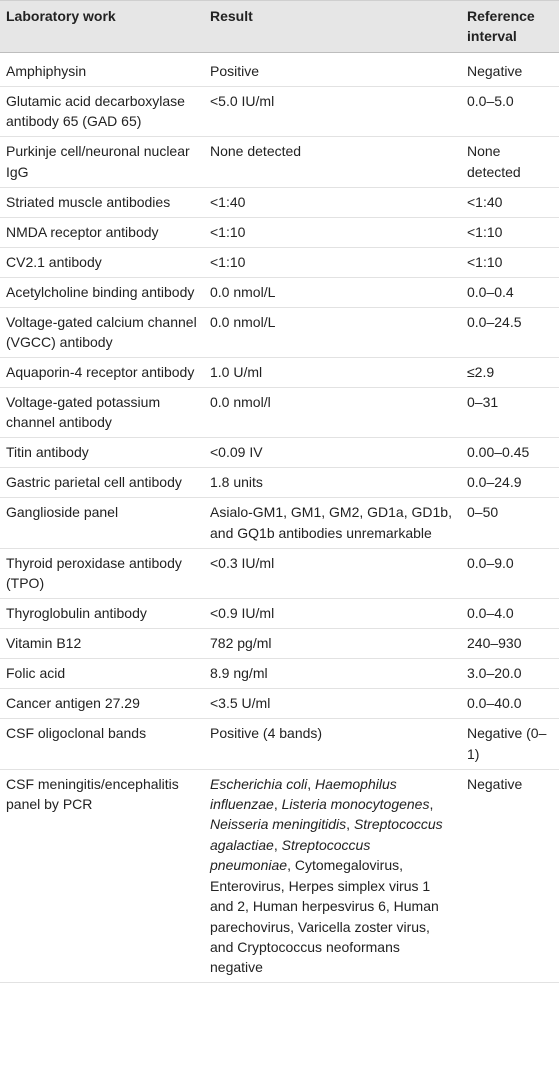 Image resolution: width=559 pixels, height=1084 pixels. What do you see at coordinates (94, 482) in the screenshot?
I see `test-name: Gastric parietal cell antibody` at bounding box center [94, 482].